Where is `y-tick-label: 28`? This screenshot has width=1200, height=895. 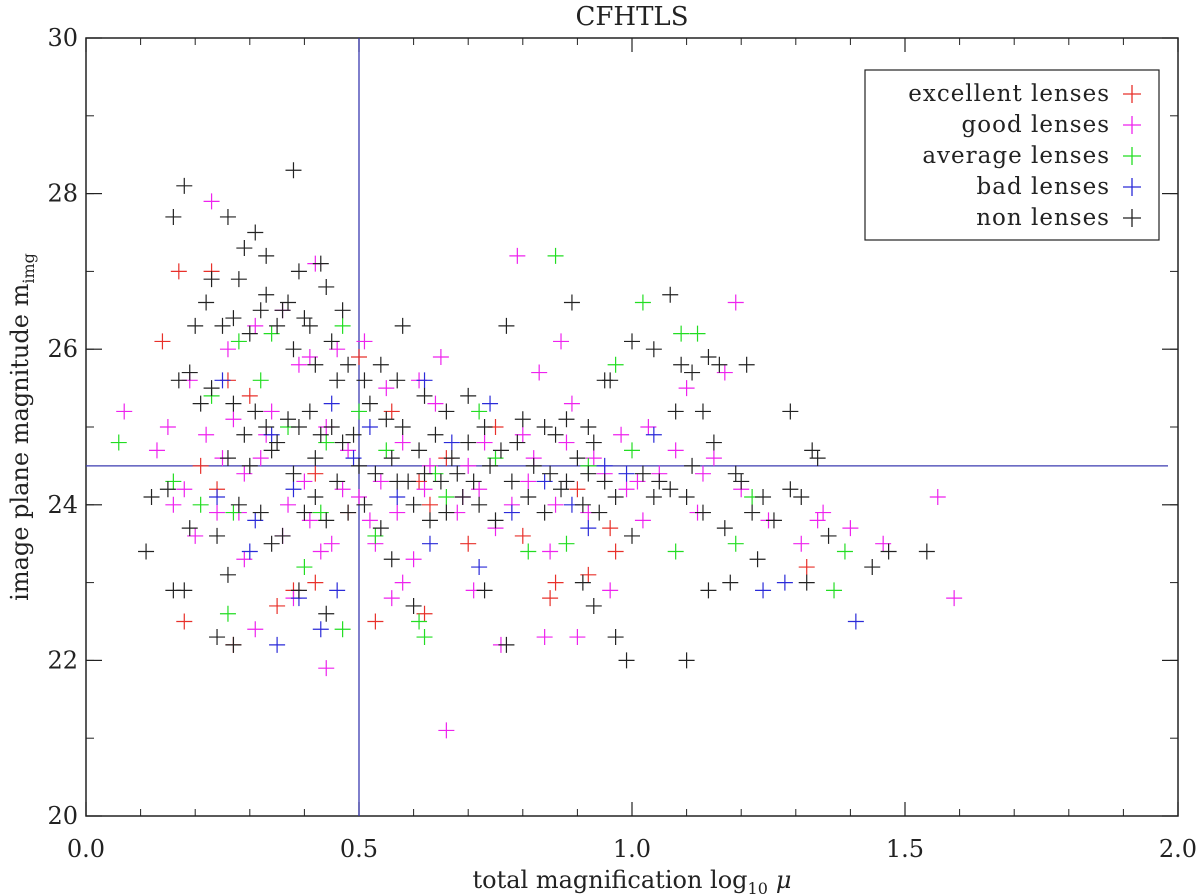
y-tick-label: 28 is located at coordinates (62, 194).